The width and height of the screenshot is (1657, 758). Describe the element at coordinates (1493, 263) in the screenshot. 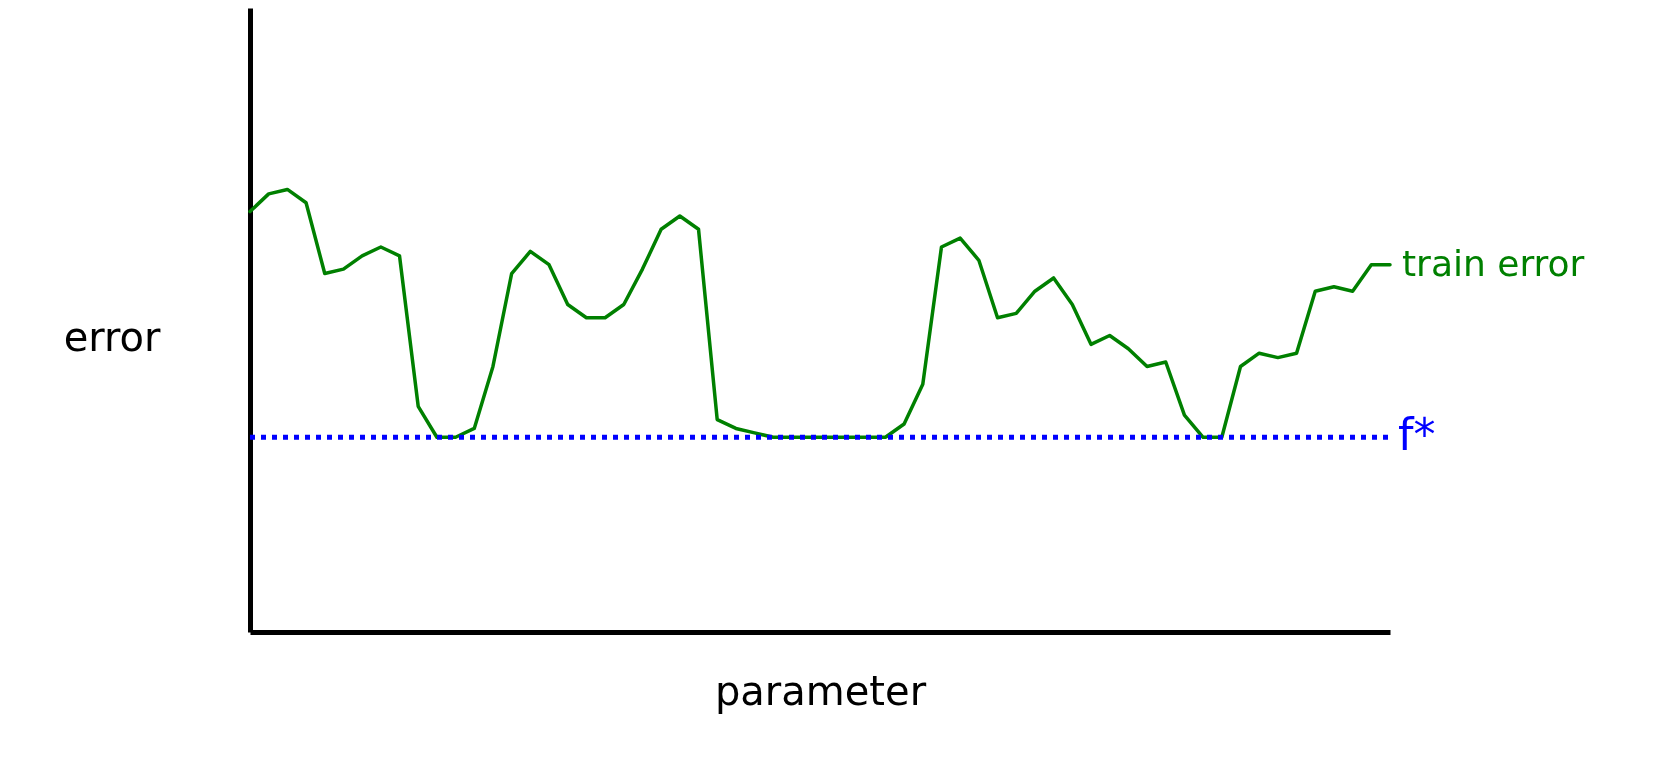

I see `series-label: train error` at that location.